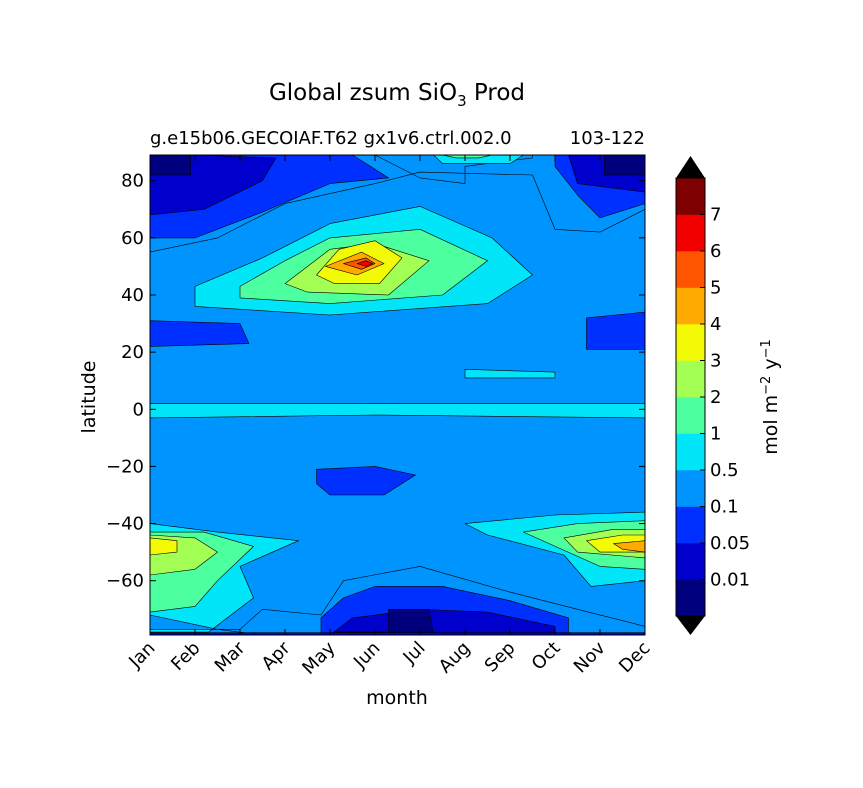  I want to click on colorbar-tick-label: 0.05, so click(730, 543).